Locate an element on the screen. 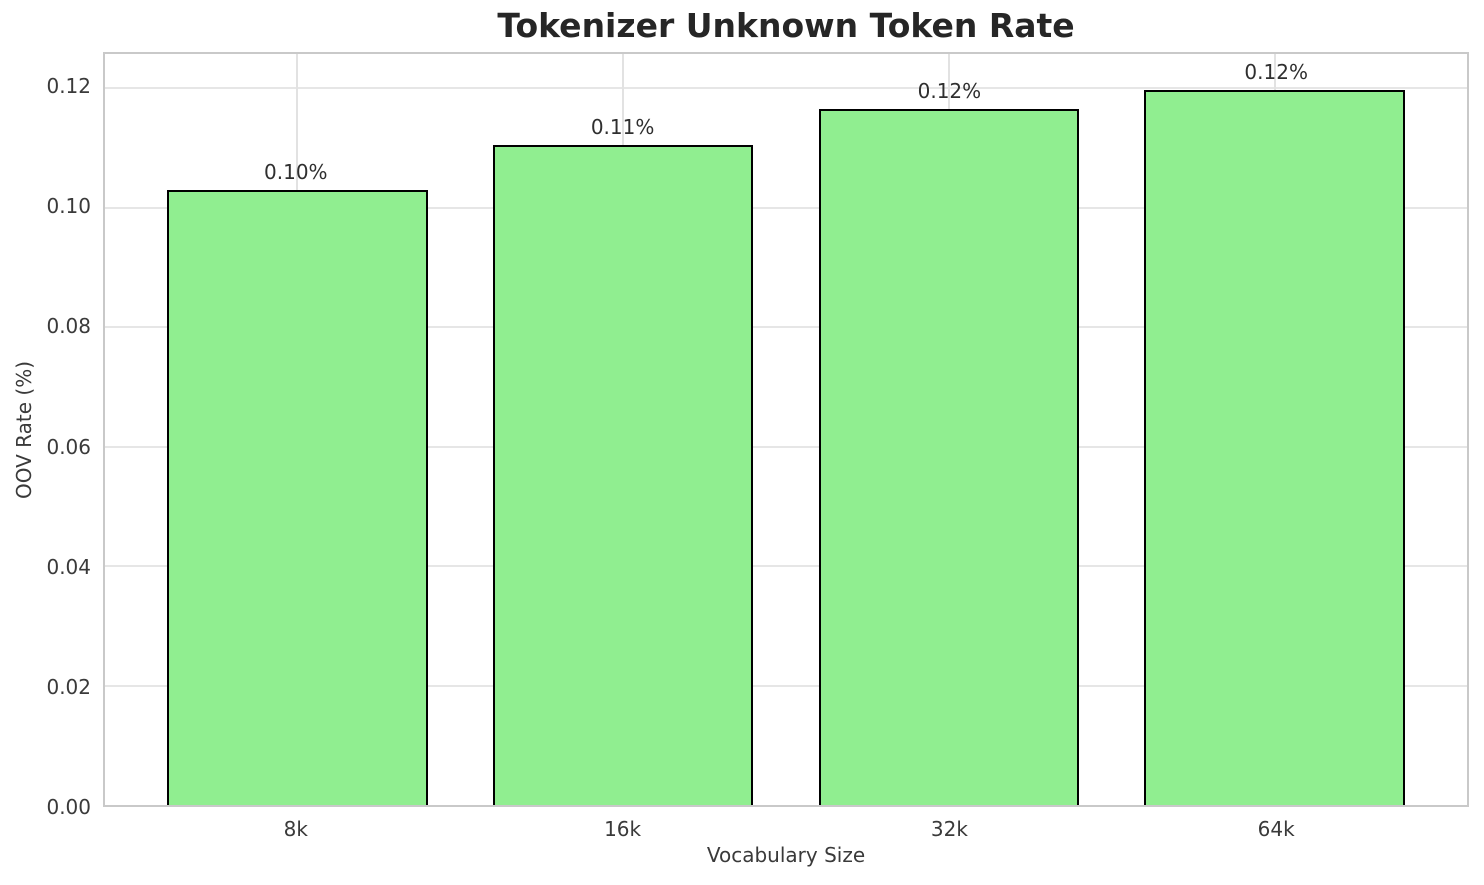 Image resolution: width=1484 pixels, height=885 pixels. bar-8k is located at coordinates (297, 497).